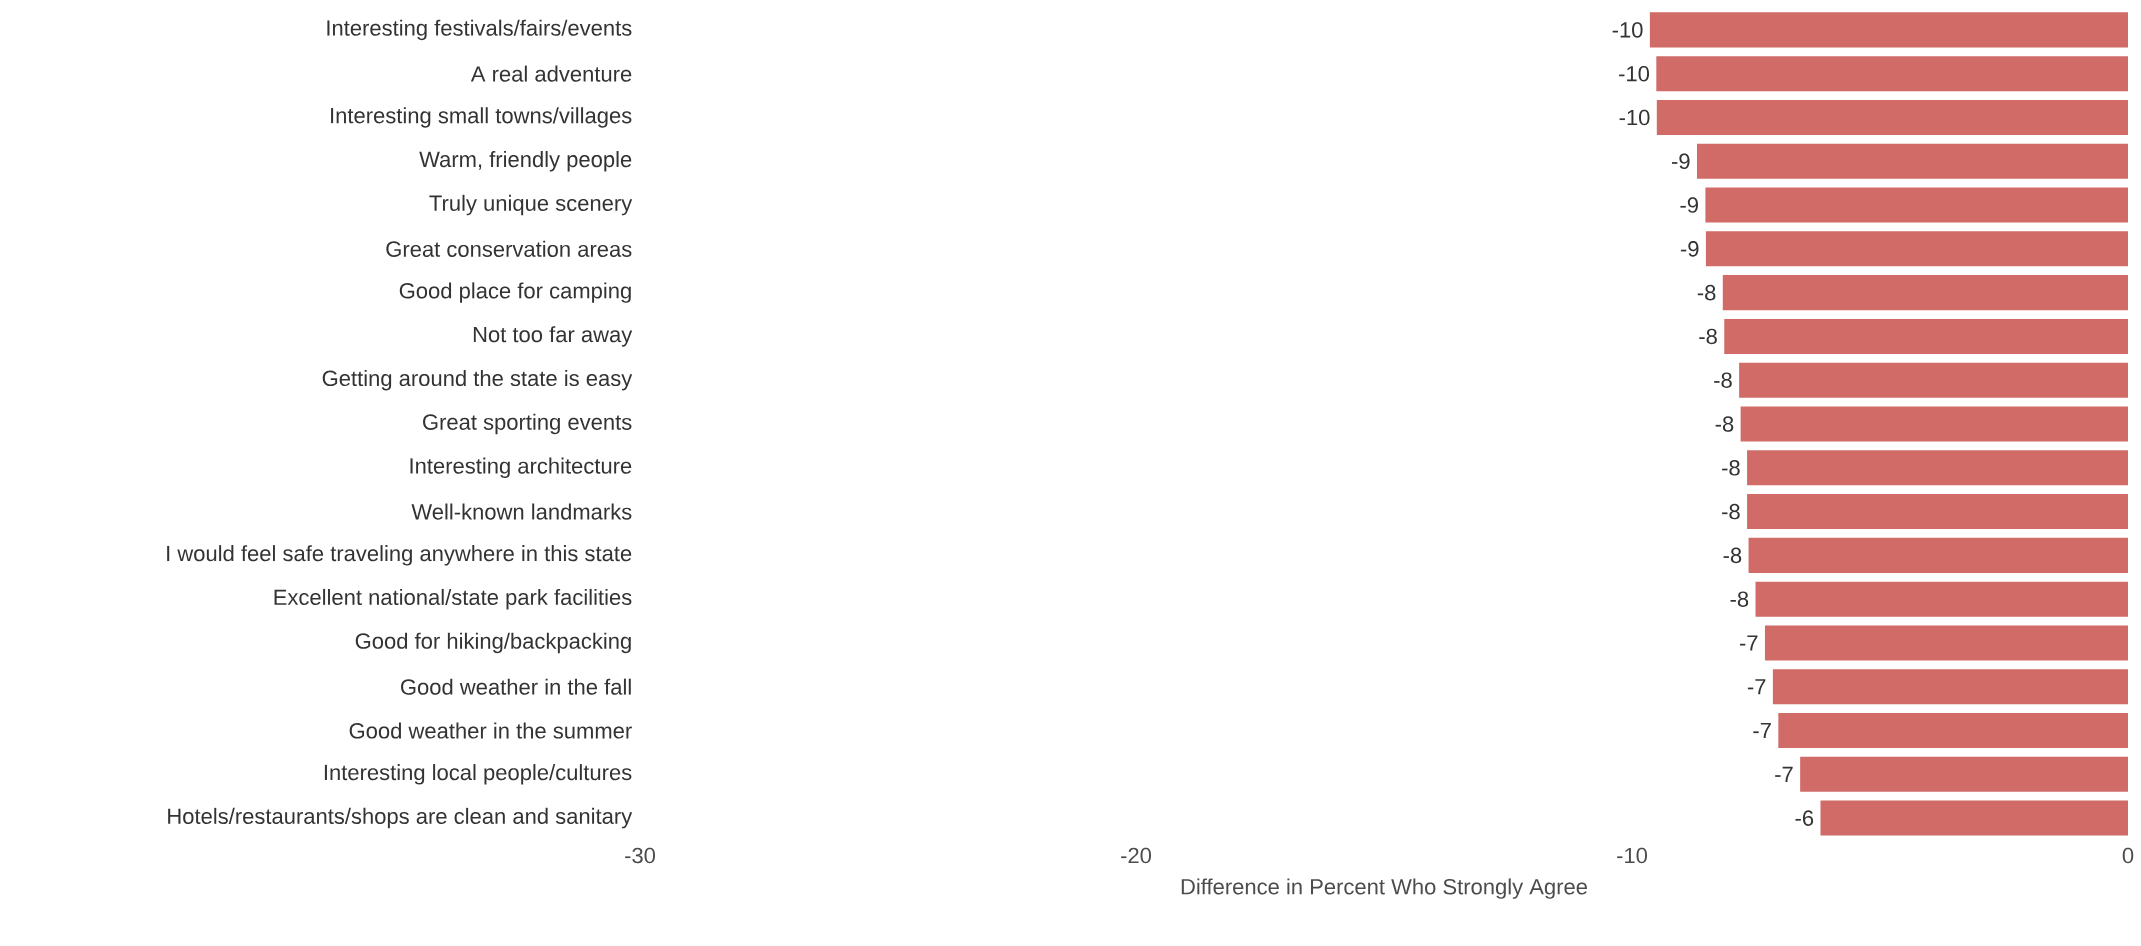 This screenshot has width=2141, height=946. What do you see at coordinates (477, 380) in the screenshot?
I see `y-tick-label: Getting around the state is easy` at bounding box center [477, 380].